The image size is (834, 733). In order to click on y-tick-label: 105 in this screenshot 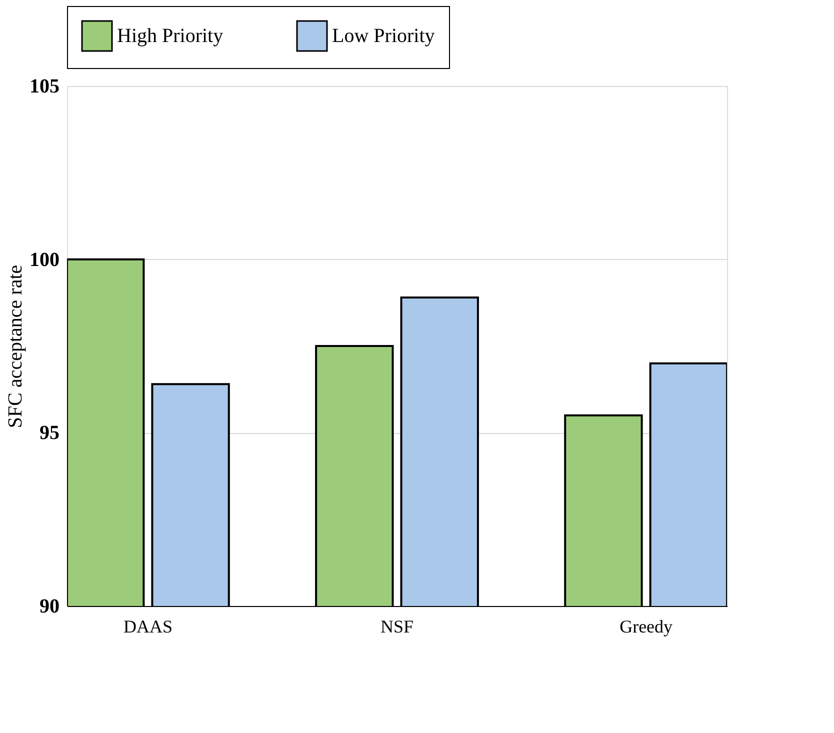, I will do `click(45, 87)`.